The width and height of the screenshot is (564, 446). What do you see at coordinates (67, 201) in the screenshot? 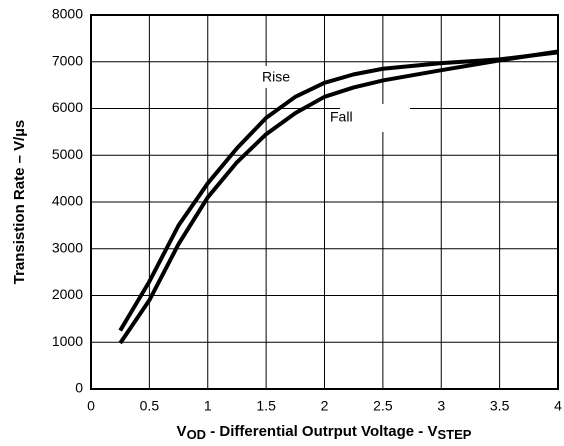
I see `y-tick-label: 4000` at bounding box center [67, 201].